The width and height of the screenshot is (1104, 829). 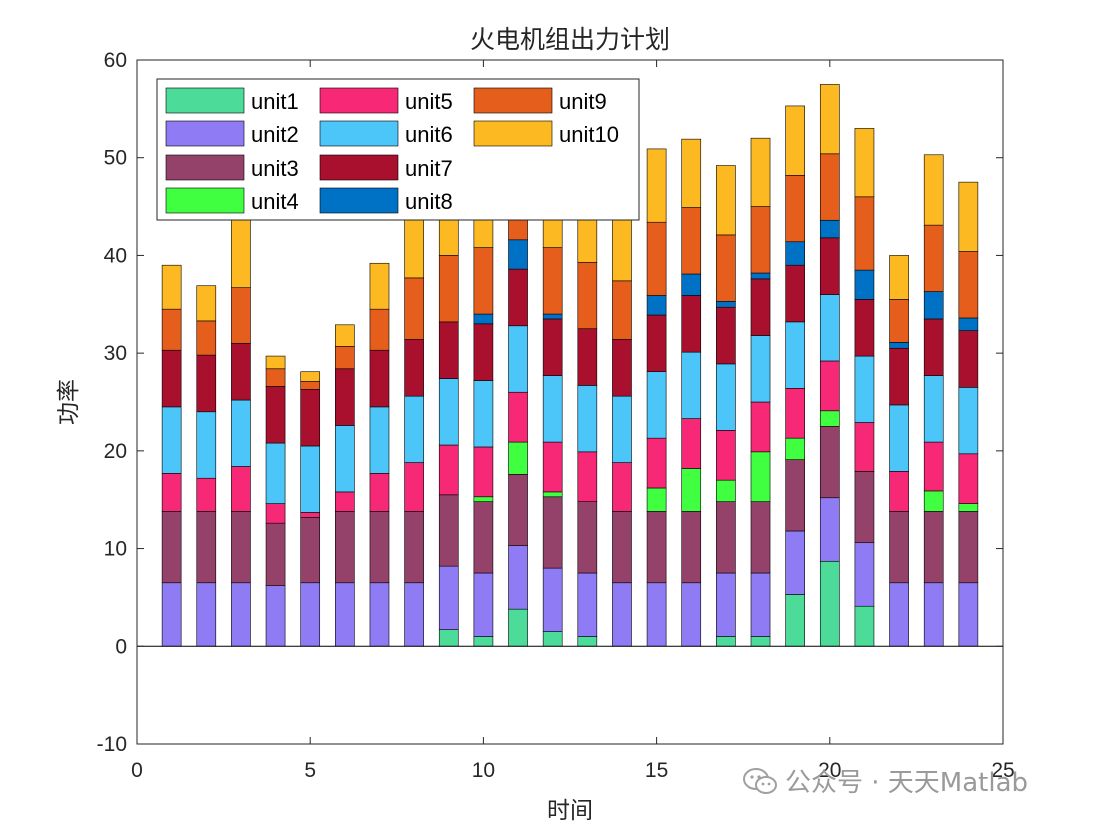 I want to click on bar-segment-unit1-t17, so click(x=726, y=641).